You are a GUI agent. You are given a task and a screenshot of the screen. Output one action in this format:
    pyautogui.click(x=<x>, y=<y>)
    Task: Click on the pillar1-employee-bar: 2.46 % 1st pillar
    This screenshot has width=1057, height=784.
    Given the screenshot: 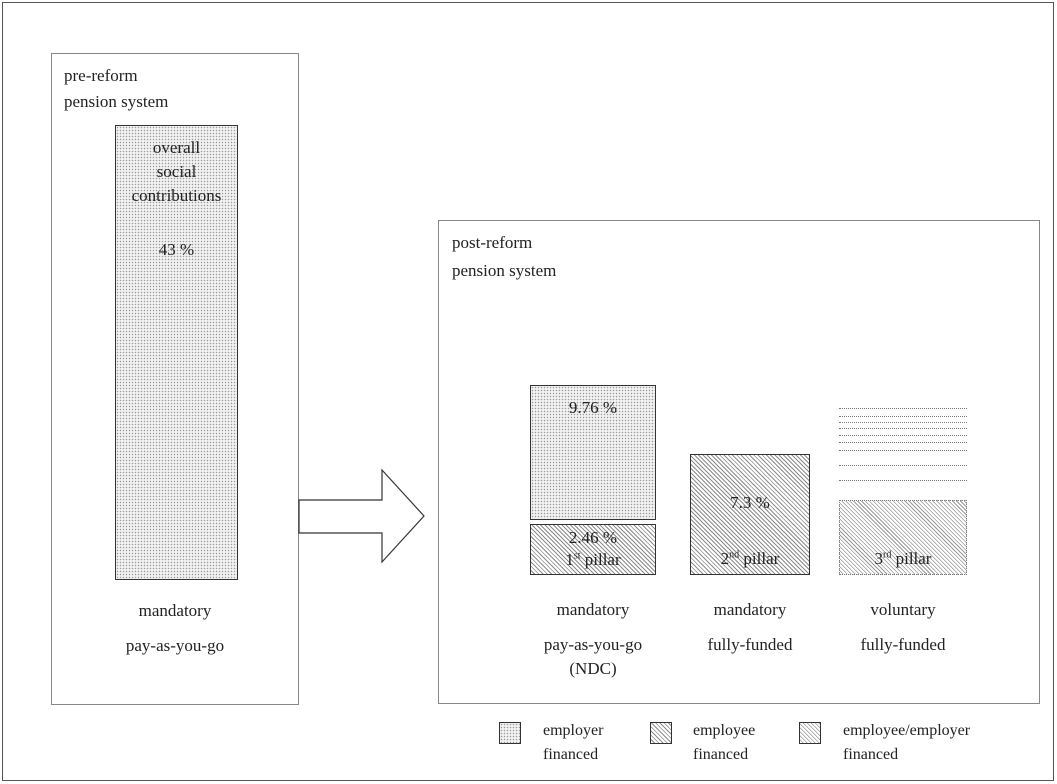 What is the action you would take?
    pyautogui.click(x=593, y=549)
    